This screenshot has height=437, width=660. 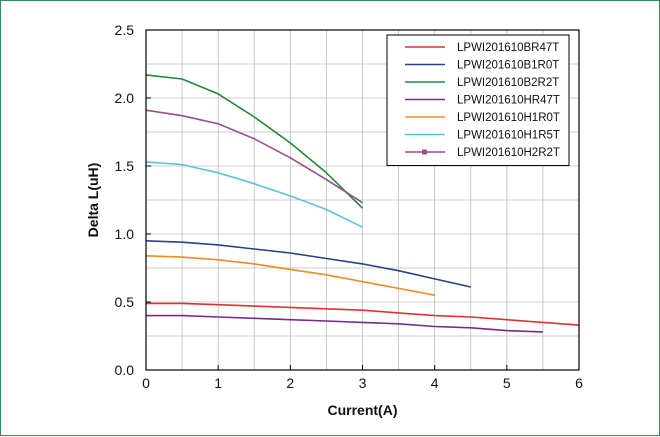 I want to click on x-axis-label: Current(A), so click(x=363, y=410).